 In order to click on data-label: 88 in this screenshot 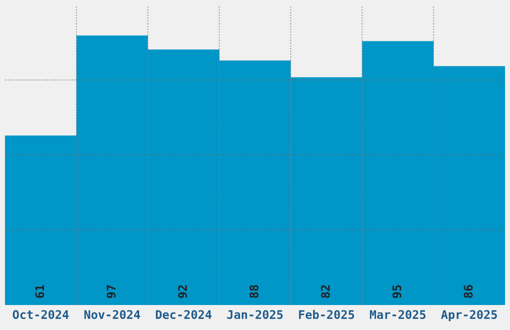, I will do `click(253, 291)`.